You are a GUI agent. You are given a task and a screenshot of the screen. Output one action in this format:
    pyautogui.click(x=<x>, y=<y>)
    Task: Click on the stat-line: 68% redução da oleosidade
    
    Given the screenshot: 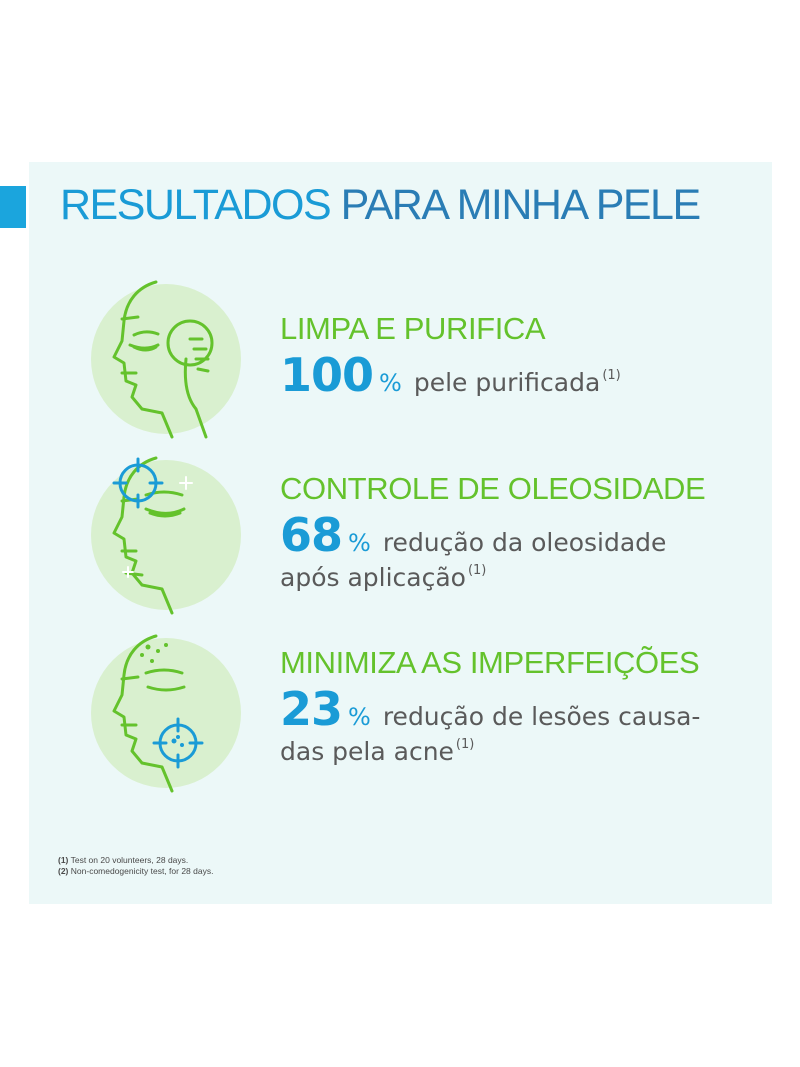 What is the action you would take?
    pyautogui.click(x=520, y=534)
    